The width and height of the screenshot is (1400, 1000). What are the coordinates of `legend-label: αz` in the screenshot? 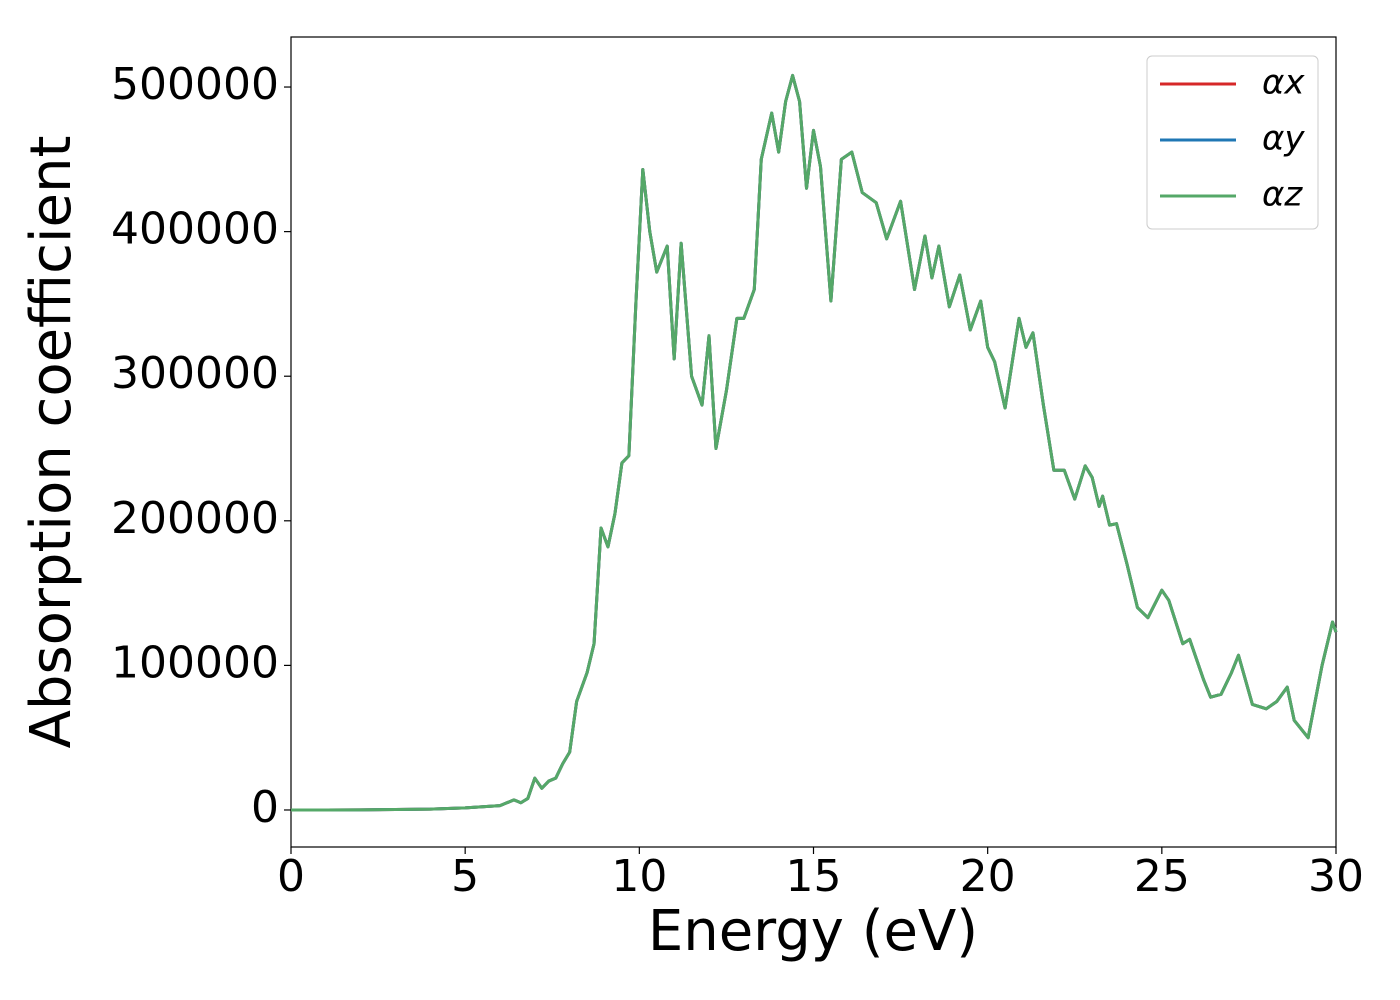 It's located at (1282, 195).